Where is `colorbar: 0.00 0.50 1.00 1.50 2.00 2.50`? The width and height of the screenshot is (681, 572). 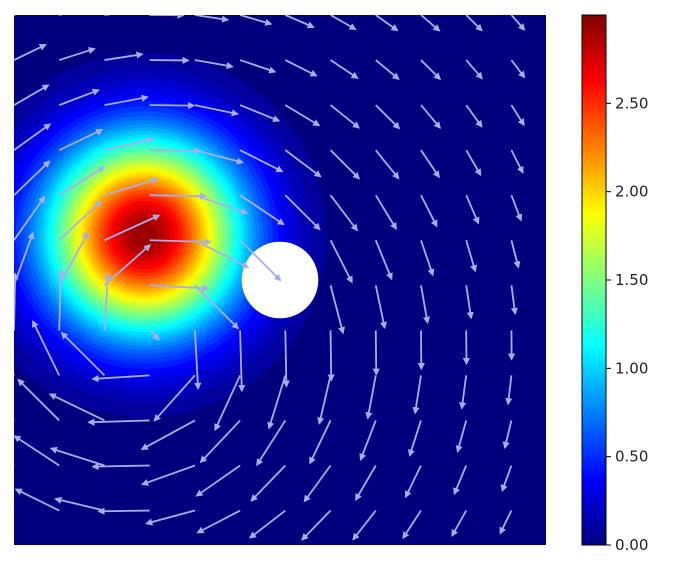 colorbar: 0.00 0.50 1.00 1.50 2.00 2.50 is located at coordinates (614, 284).